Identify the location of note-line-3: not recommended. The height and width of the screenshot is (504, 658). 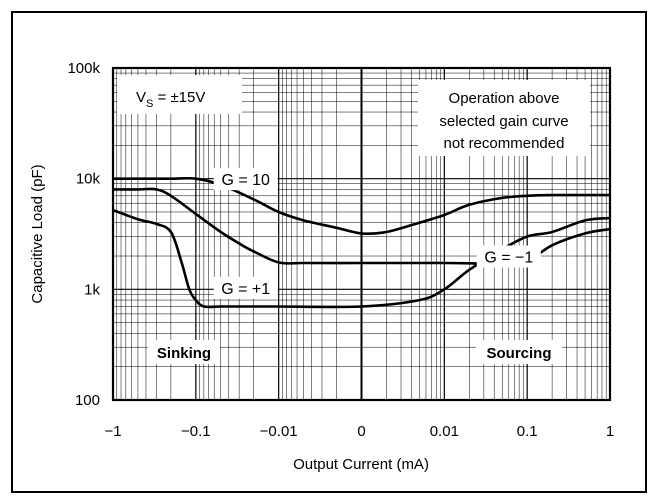
(504, 143).